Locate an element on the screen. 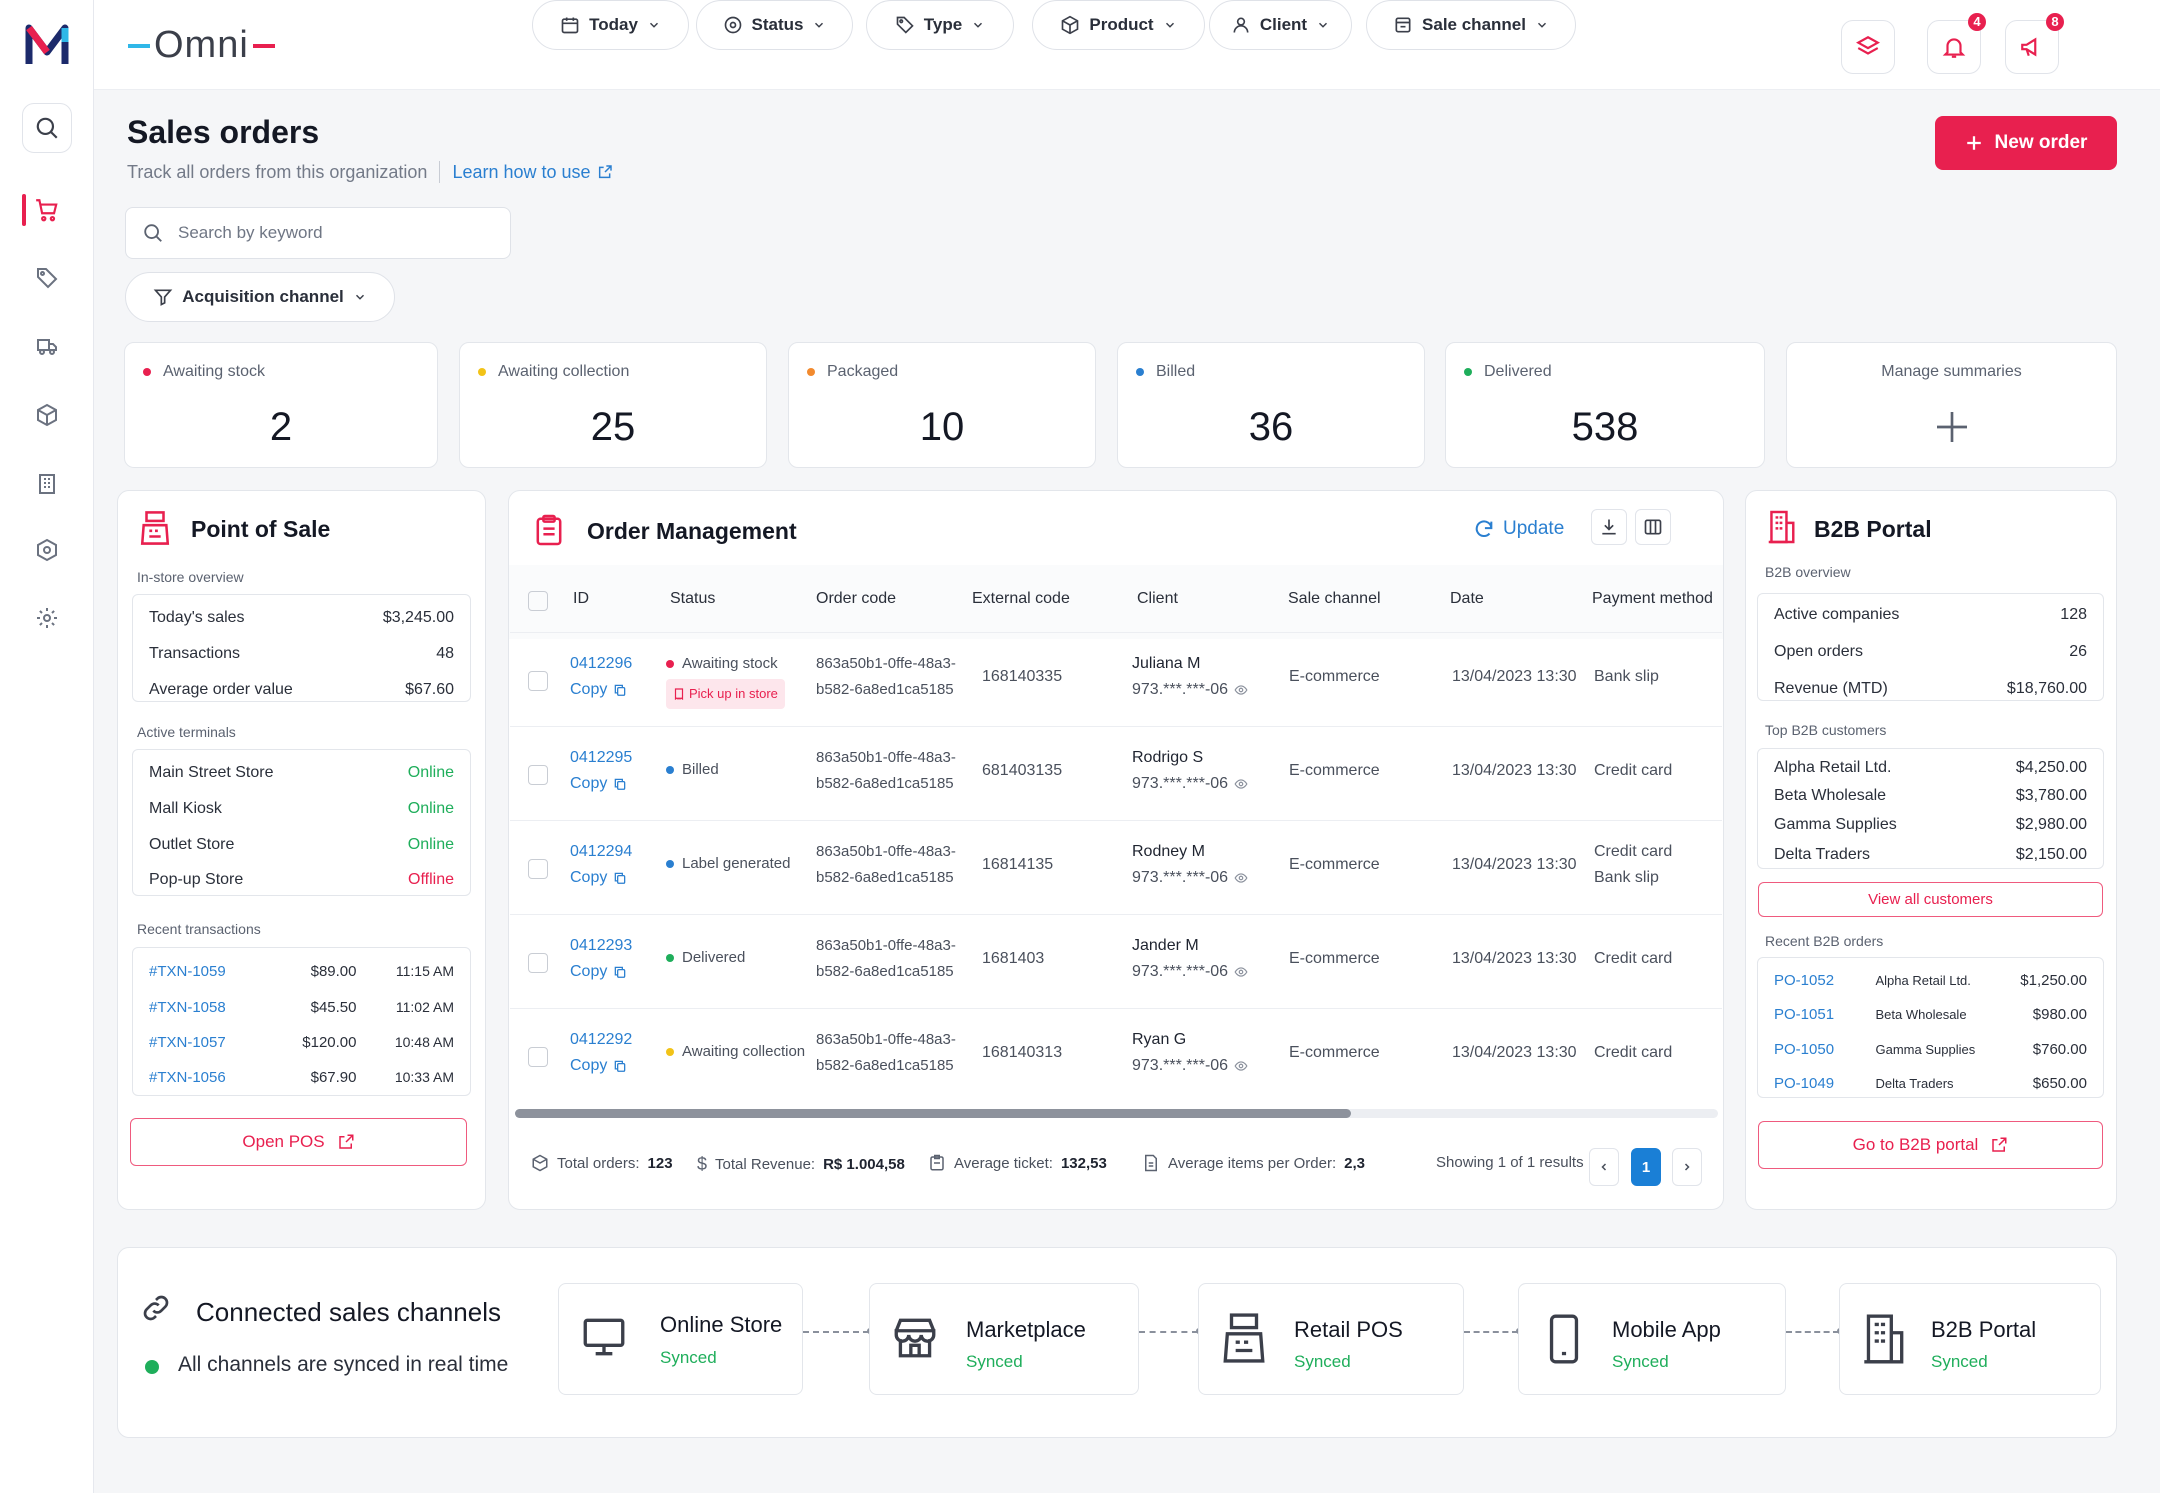 The width and height of the screenshot is (2160, 1493). b2b-order-id: PO-1049 is located at coordinates (1804, 1083).